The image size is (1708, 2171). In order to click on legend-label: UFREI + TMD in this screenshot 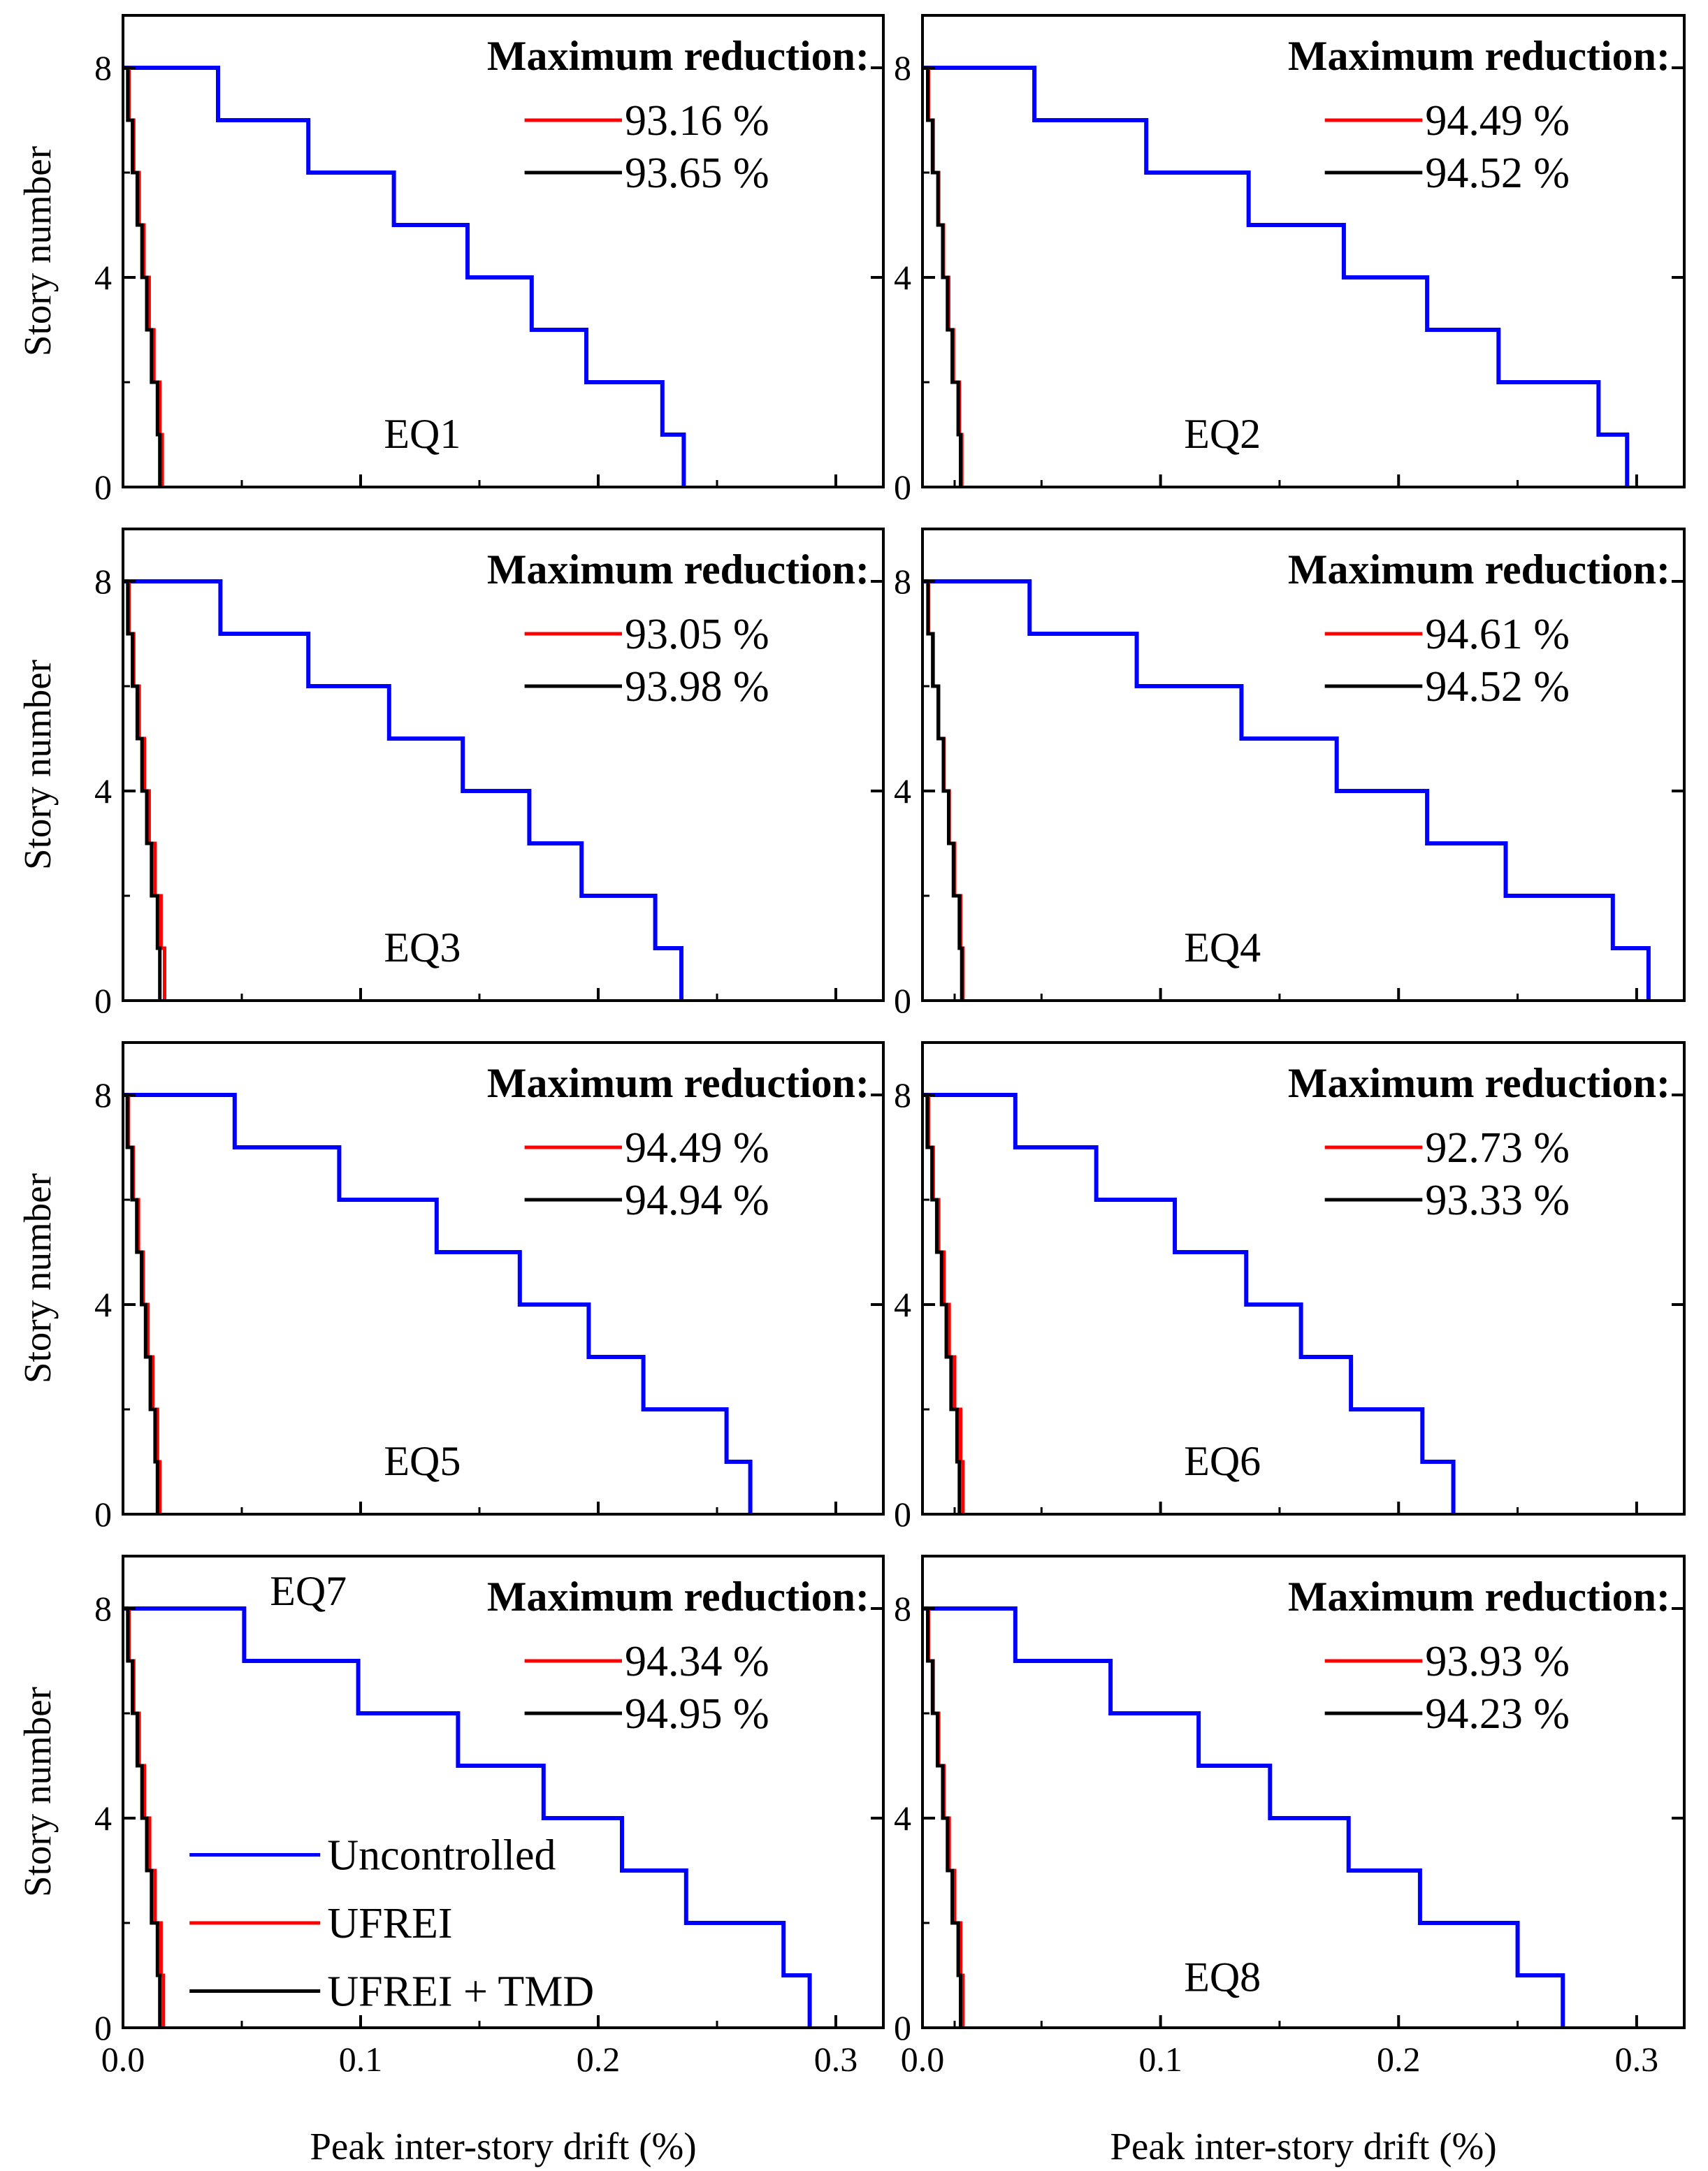, I will do `click(460, 1992)`.